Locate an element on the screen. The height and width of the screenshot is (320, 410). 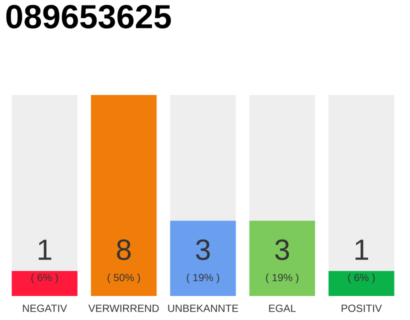
chart-title: 089653625 is located at coordinates (88, 16).